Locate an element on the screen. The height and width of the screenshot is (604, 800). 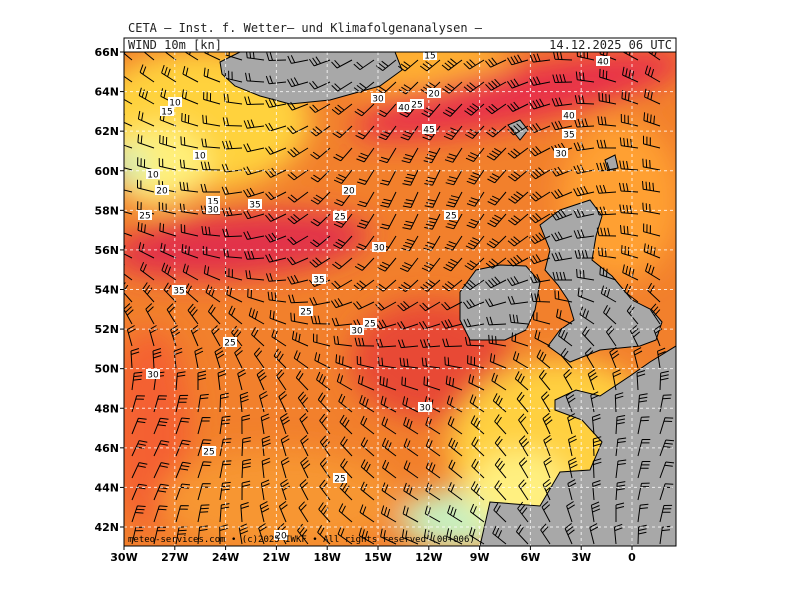
lon-label: 0 is located at coordinates (632, 557).